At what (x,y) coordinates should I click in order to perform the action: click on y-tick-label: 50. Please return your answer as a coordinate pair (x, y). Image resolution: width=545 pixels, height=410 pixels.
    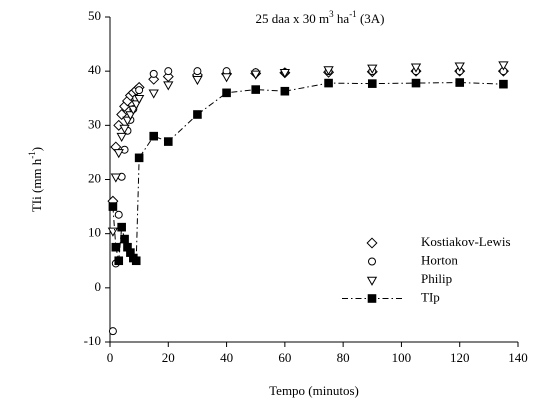
    Looking at the image, I should click on (94, 15).